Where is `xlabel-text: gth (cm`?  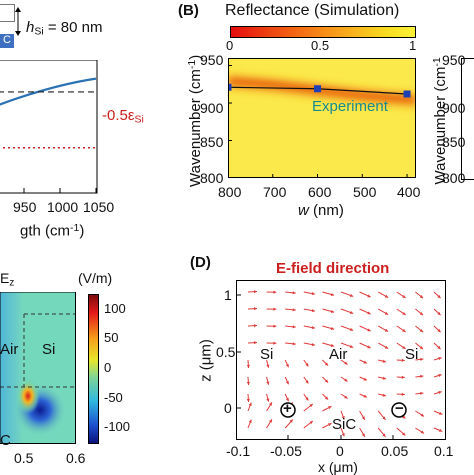
xlabel-text: gth (cm is located at coordinates (45, 231).